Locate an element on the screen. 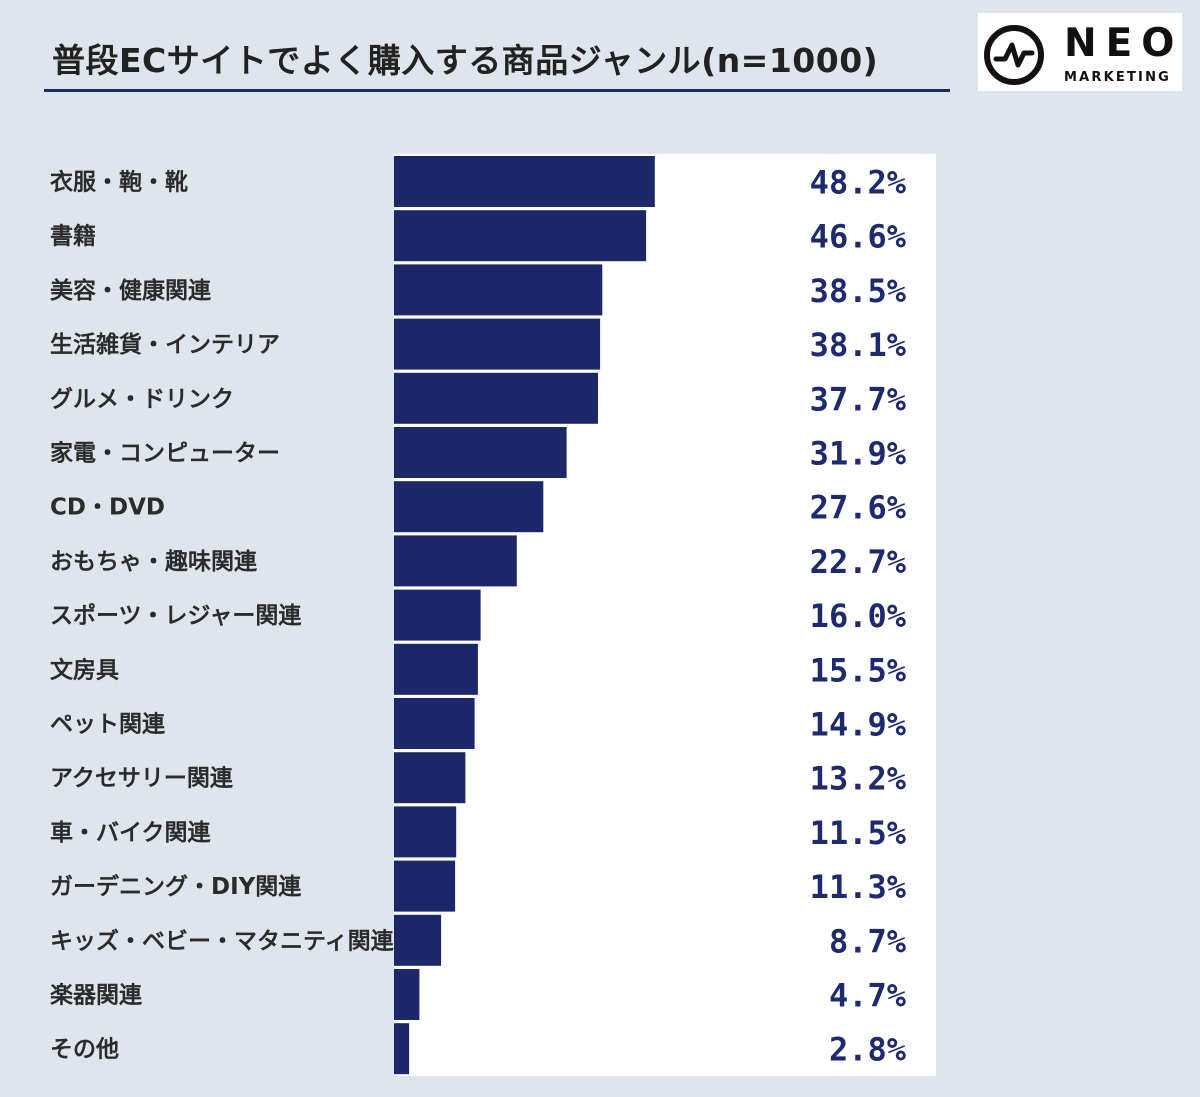 The height and width of the screenshot is (1097, 1200). chart-title: 普段ECサイトでよく購入する商品ジャンル(n=1000) is located at coordinates (465, 60).